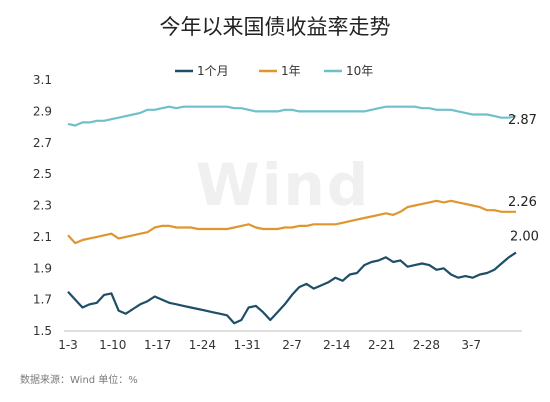  I want to click on x-tick-label-5: 2-7, so click(292, 345).